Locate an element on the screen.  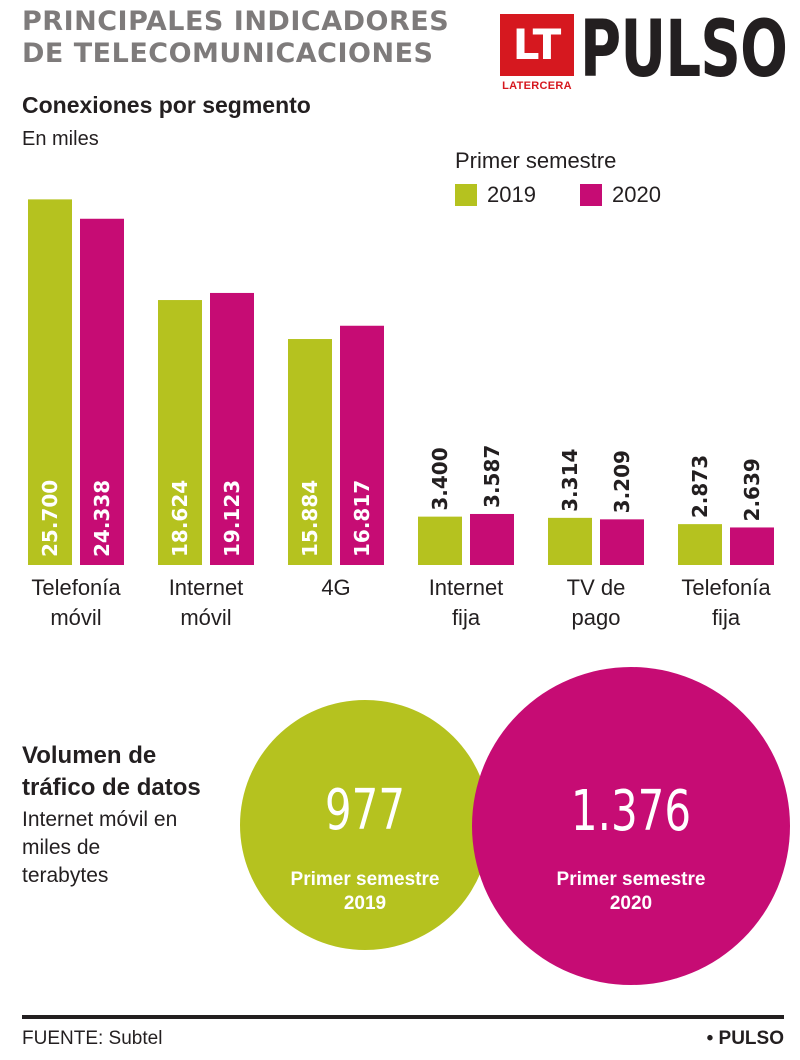
traffic-subtitle: Internet móvil en miles de terabytes is located at coordinates (100, 847).